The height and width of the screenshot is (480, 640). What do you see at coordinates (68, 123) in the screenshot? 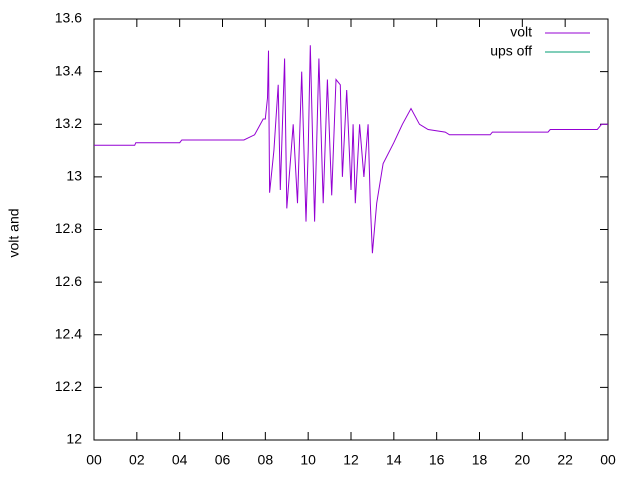
I see `y-tick-label: 13.2` at bounding box center [68, 123].